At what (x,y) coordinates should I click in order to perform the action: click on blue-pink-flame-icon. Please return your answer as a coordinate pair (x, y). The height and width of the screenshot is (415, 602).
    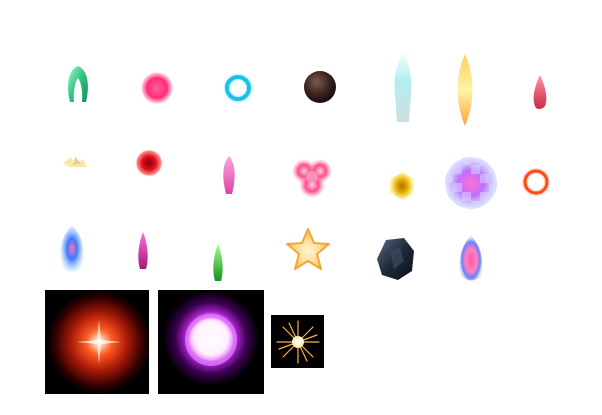
    Looking at the image, I should click on (471, 258).